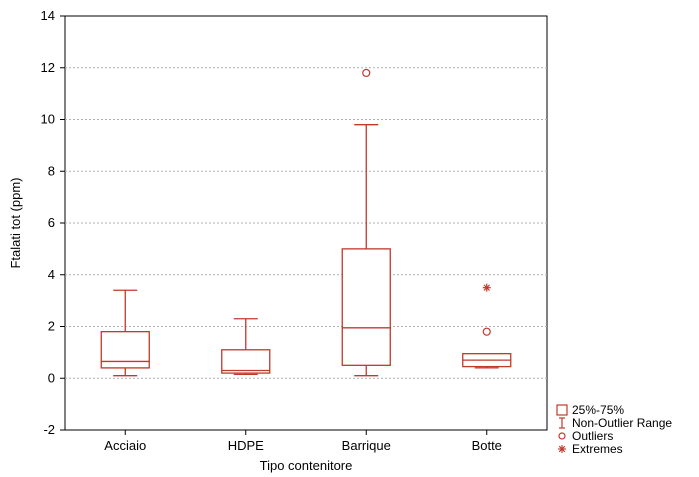 The height and width of the screenshot is (477, 699). I want to click on legend-label: Extremes, so click(597, 449).